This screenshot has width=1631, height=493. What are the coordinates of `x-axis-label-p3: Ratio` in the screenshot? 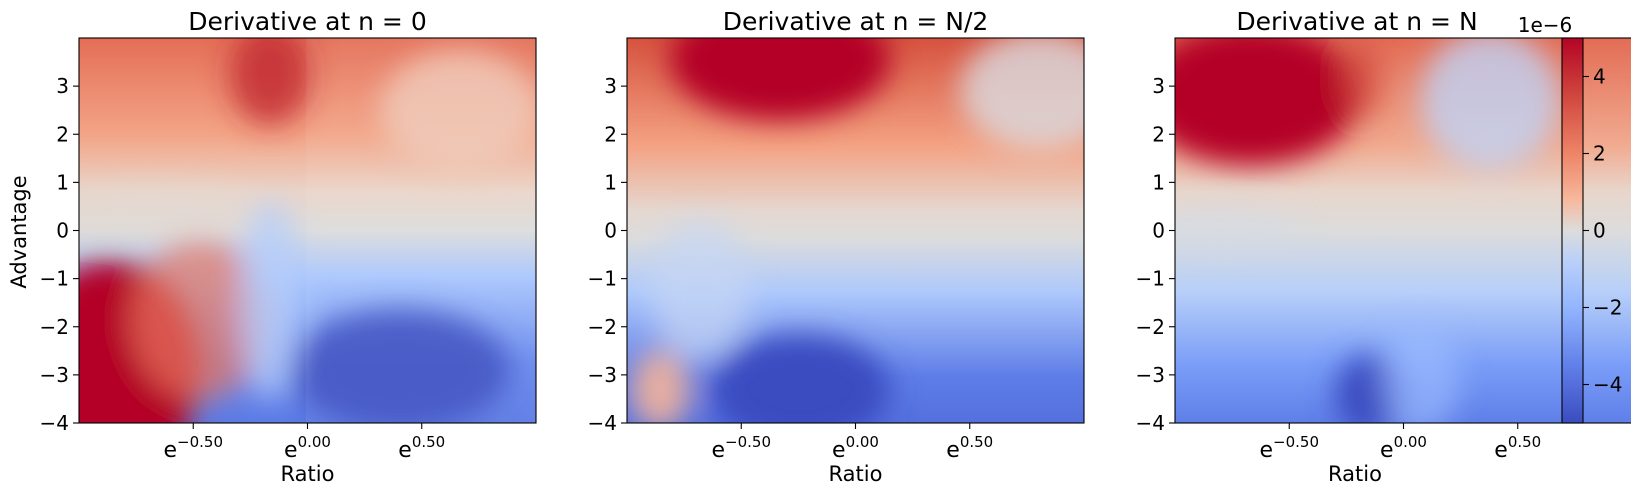 It's located at (1355, 474).